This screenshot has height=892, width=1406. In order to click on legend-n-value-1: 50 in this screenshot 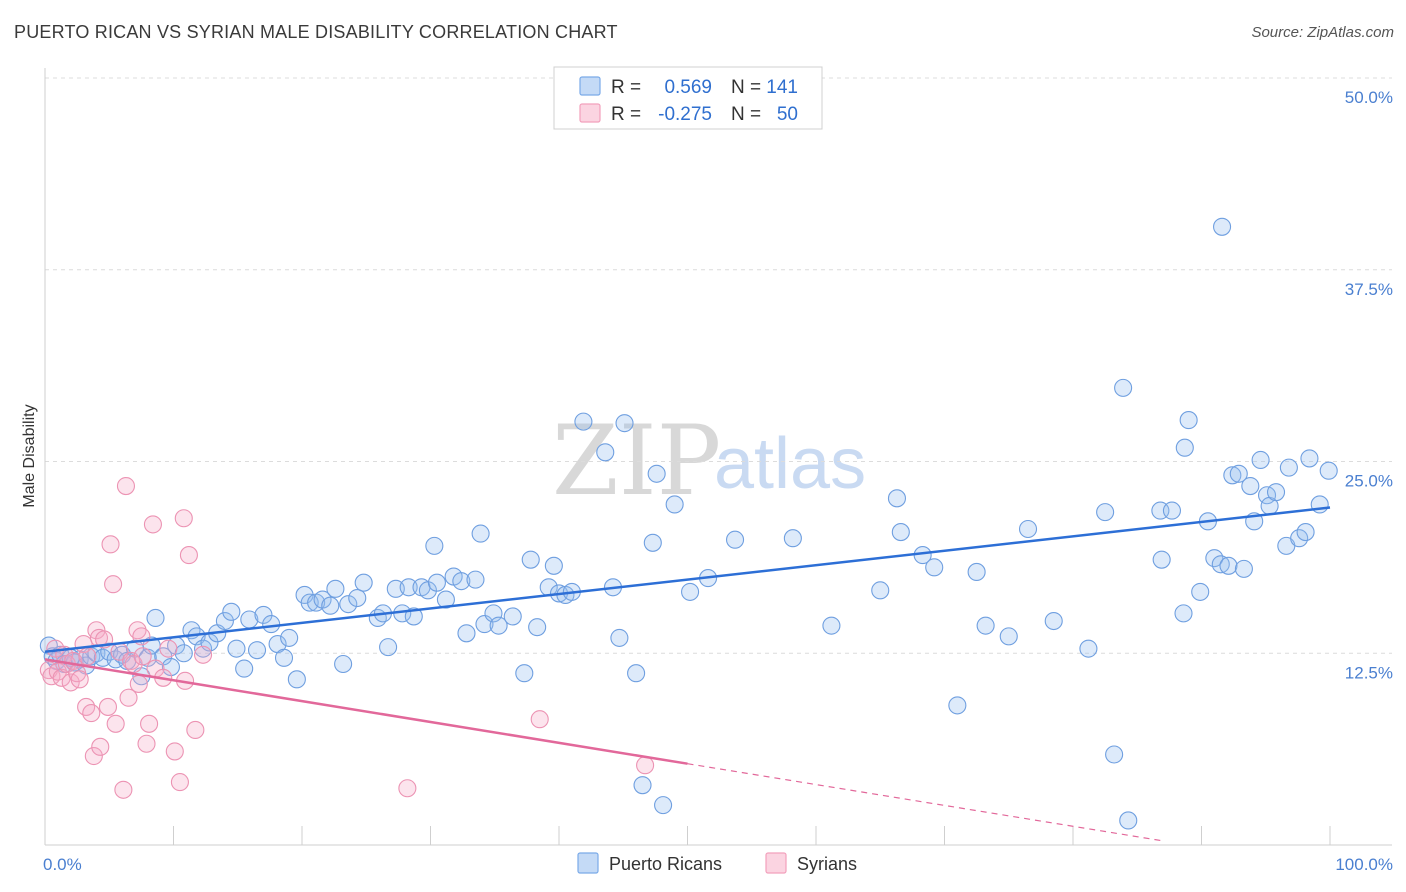, I will do `click(787, 114)`.